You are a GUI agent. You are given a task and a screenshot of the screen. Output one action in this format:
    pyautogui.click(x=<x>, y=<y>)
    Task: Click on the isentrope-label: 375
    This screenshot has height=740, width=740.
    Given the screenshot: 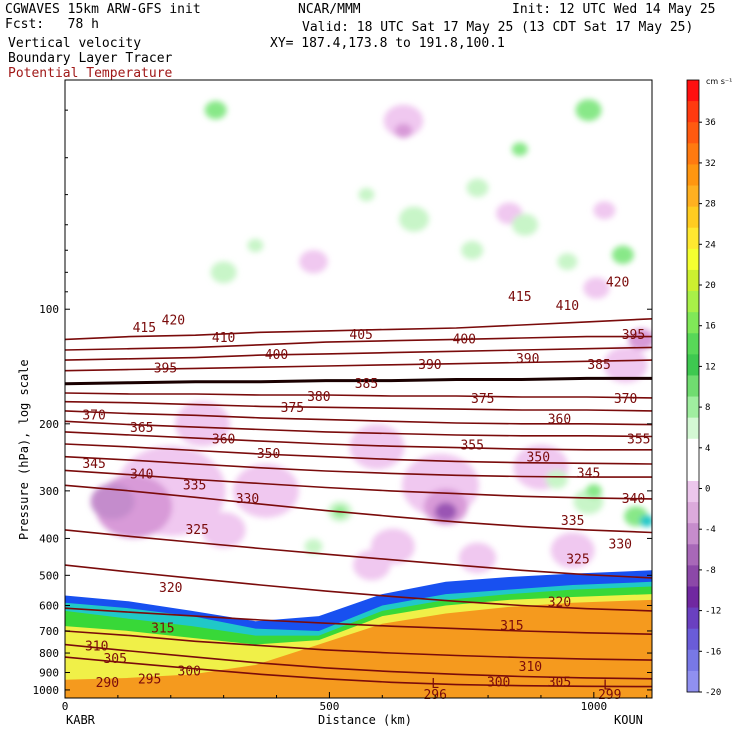 What is the action you would take?
    pyautogui.click(x=292, y=408)
    